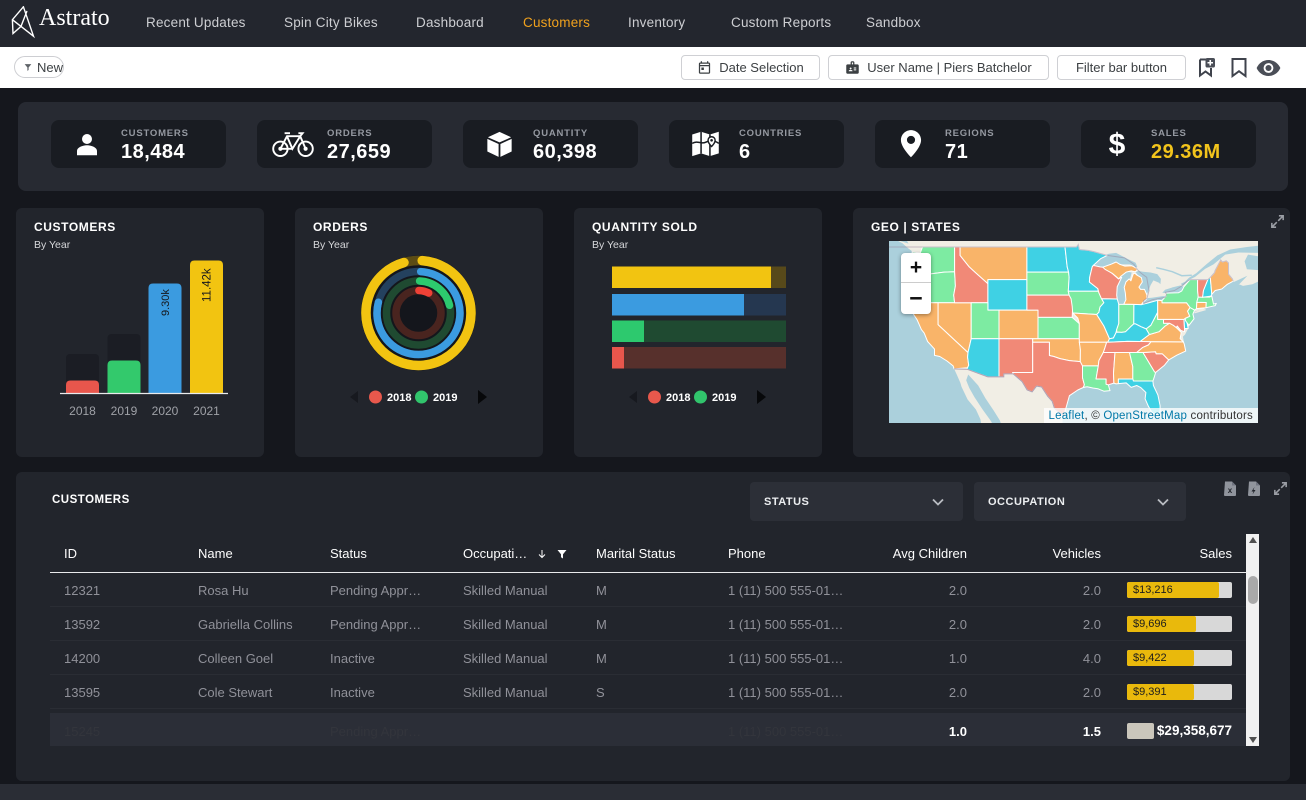 This screenshot has width=1306, height=800. I want to click on svg-text: 2021, so click(206, 411).